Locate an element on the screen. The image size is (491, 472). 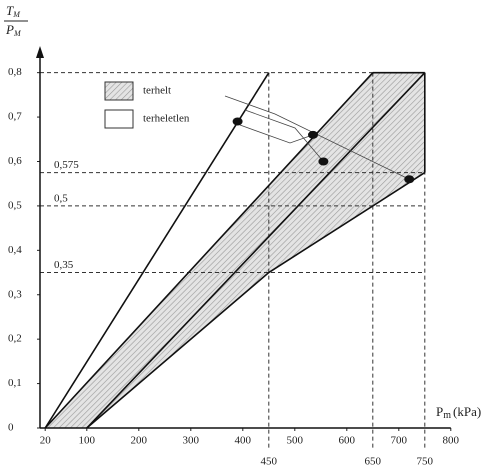
x-label: P is located at coordinates (439, 411).